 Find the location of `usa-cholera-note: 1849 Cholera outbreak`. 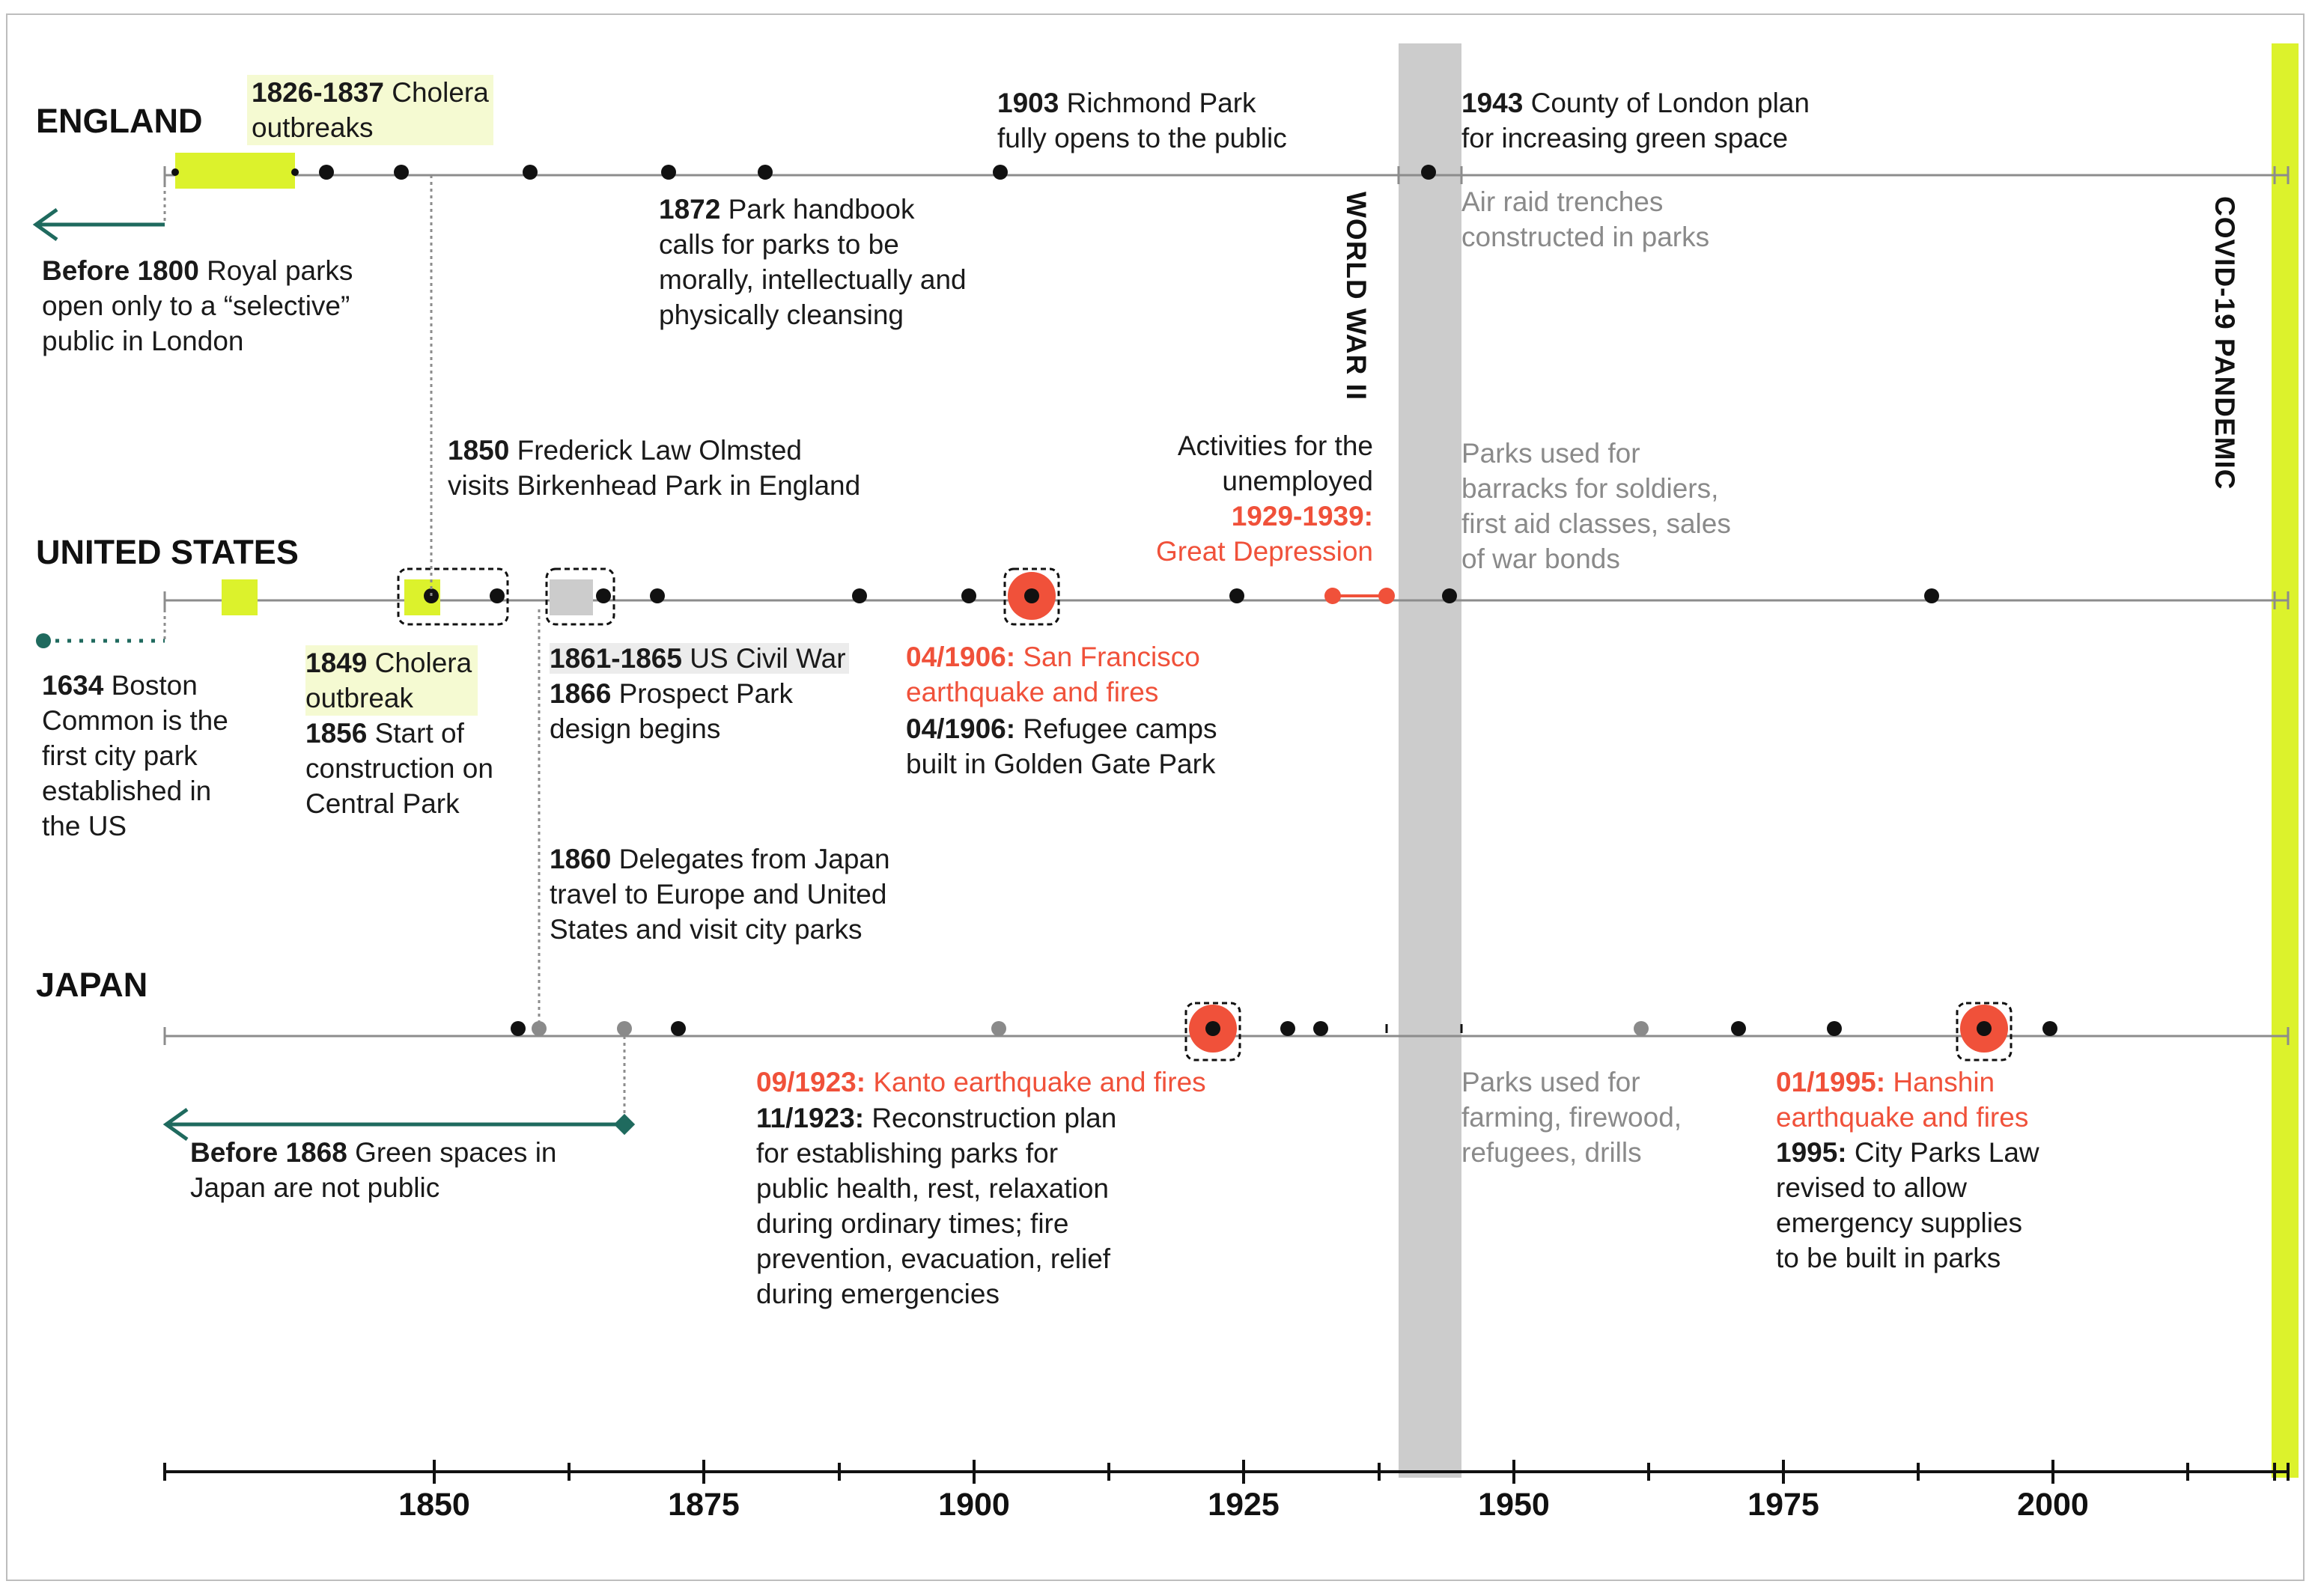

usa-cholera-note: 1849 Cholera outbreak is located at coordinates (392, 681).